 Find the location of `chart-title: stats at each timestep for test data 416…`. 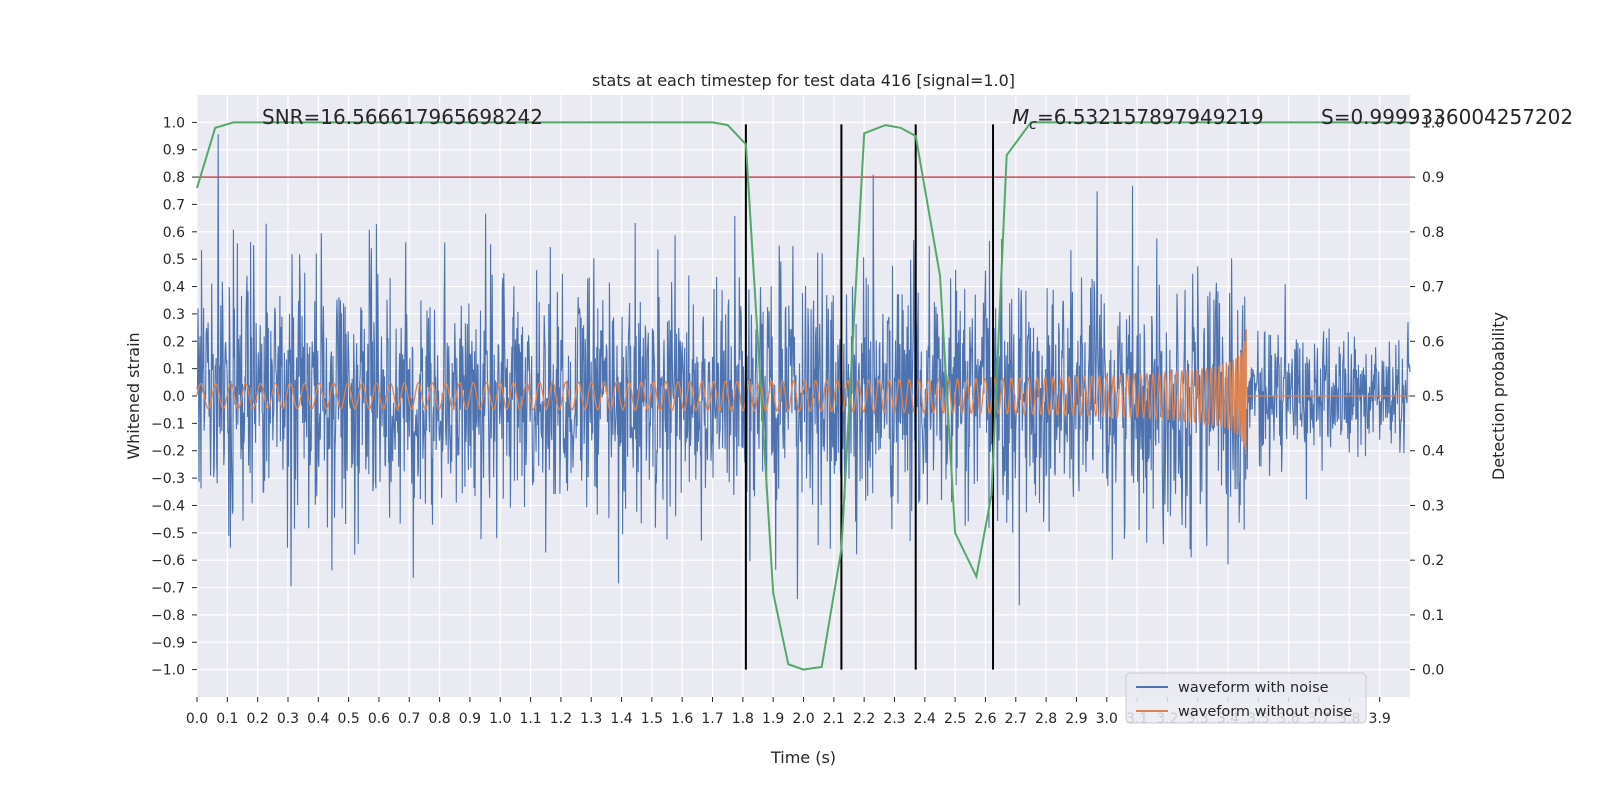

chart-title: stats at each timestep for test data 416… is located at coordinates (803, 80).